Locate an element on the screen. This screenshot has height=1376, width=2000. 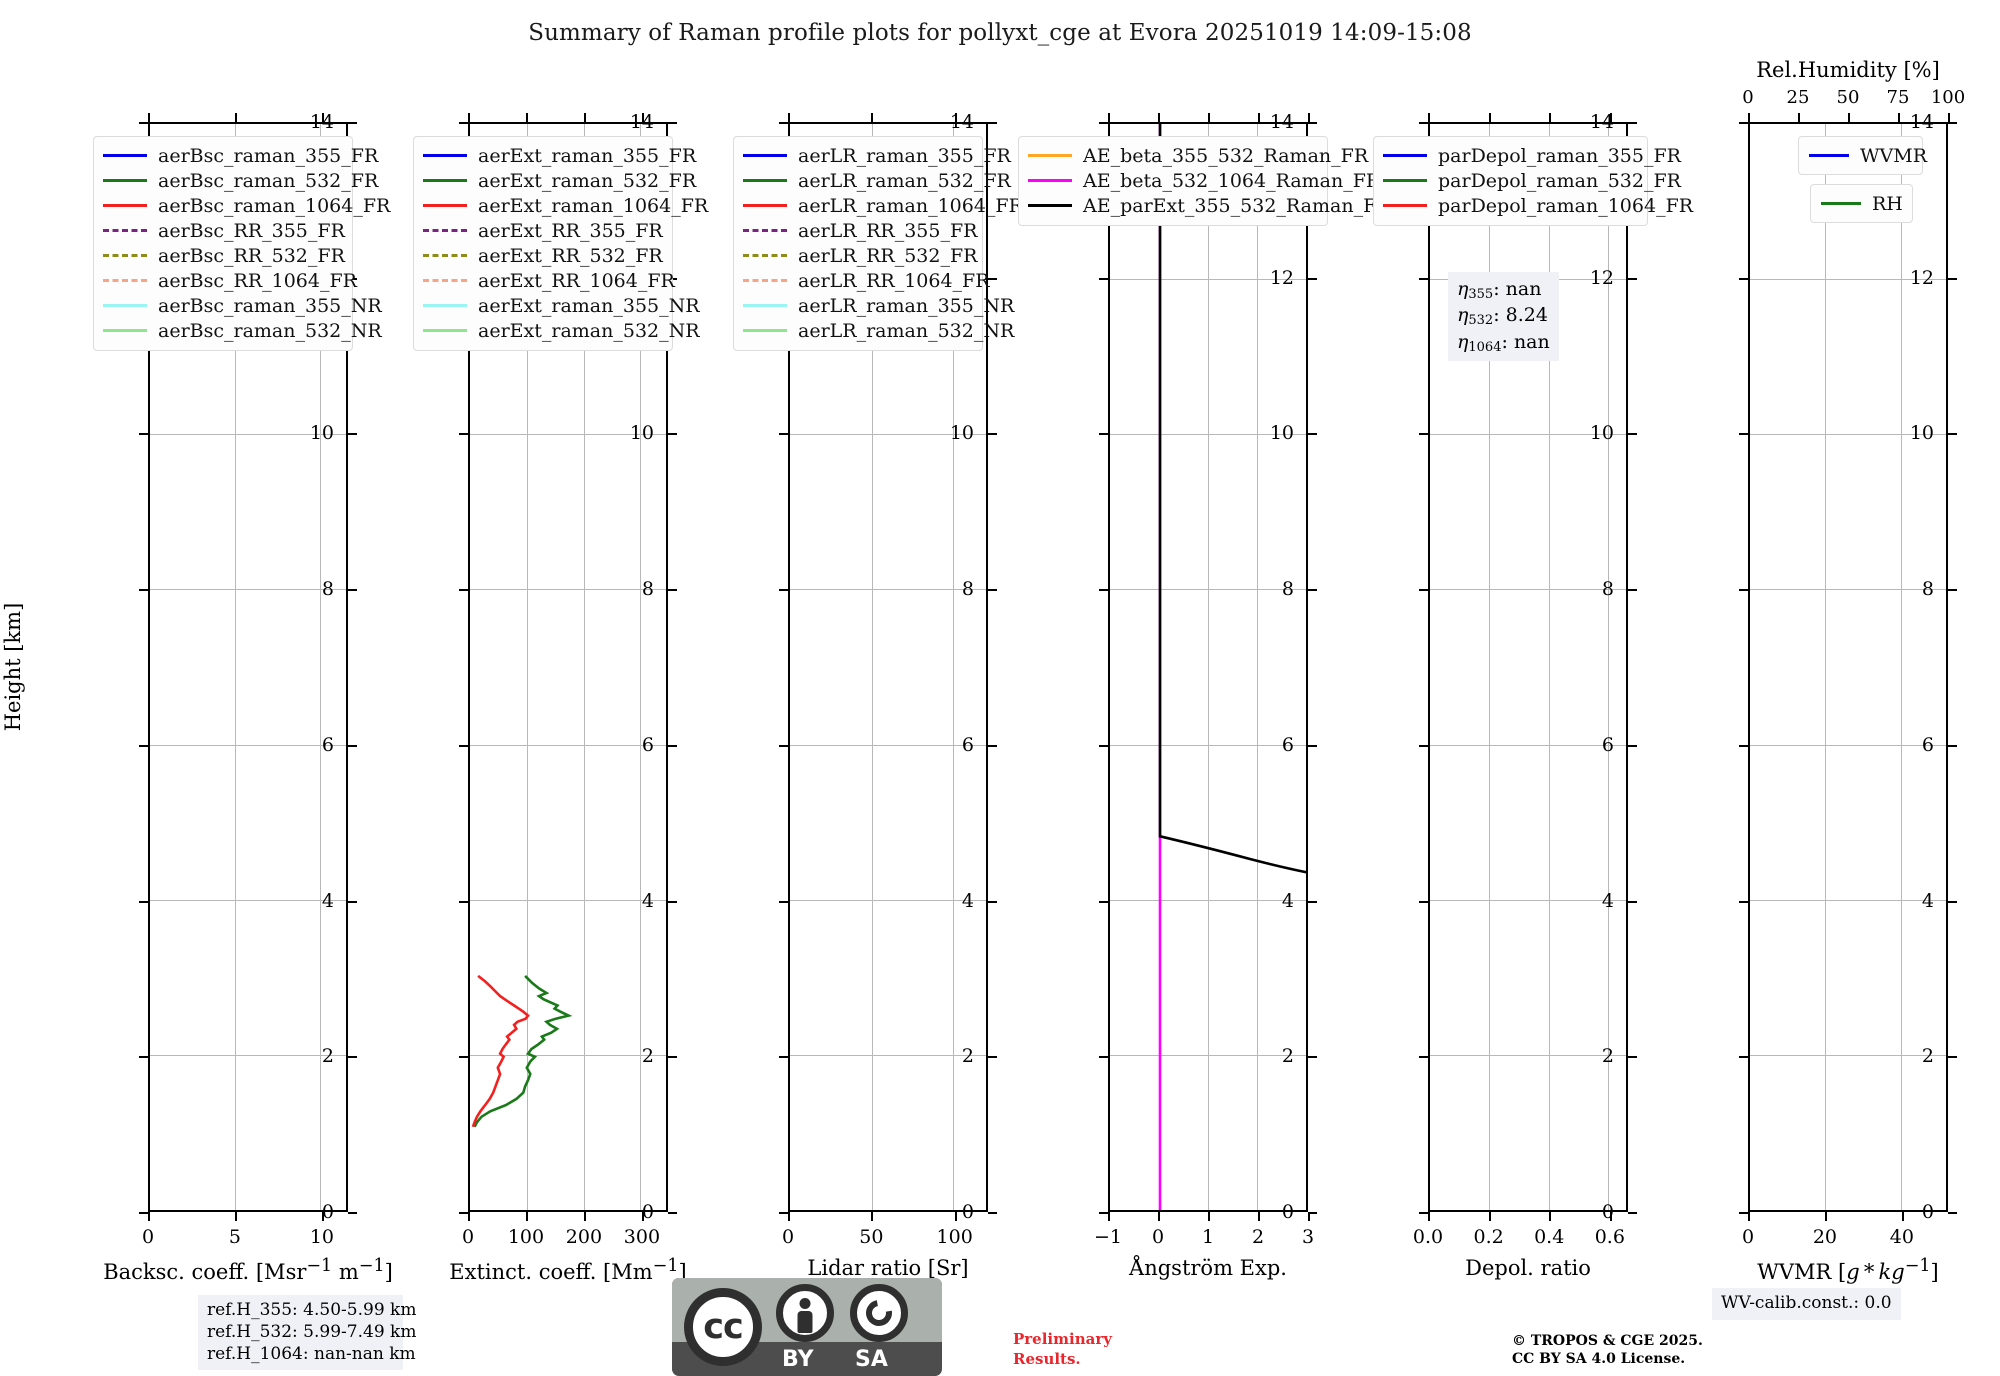
cc-license-badge: cc BY SA is located at coordinates (807, 1327).